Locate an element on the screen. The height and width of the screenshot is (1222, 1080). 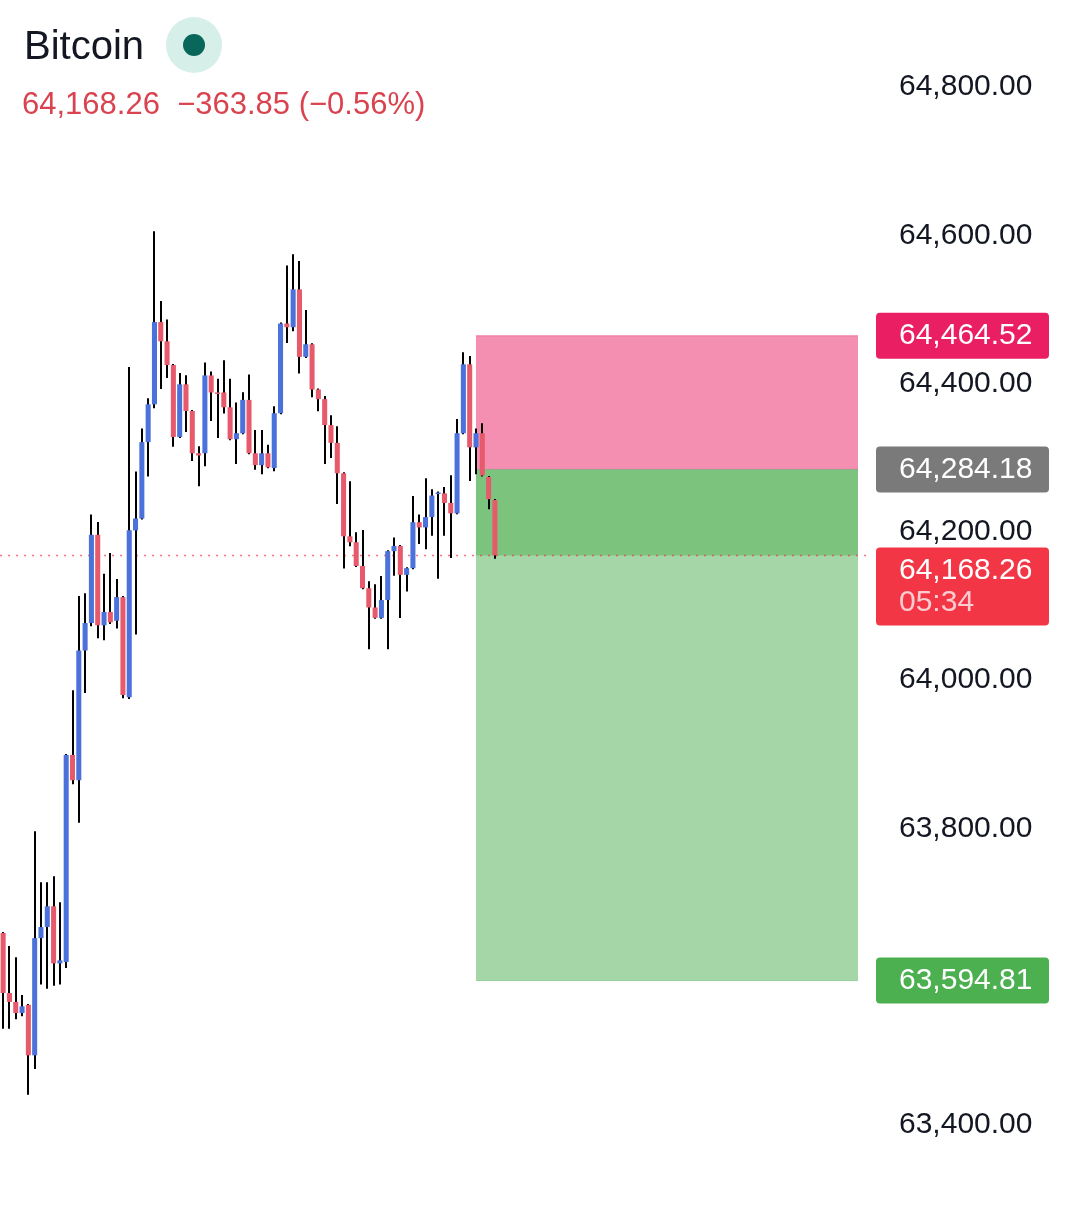
ref-line-label: 63,594.81 is located at coordinates (966, 978).